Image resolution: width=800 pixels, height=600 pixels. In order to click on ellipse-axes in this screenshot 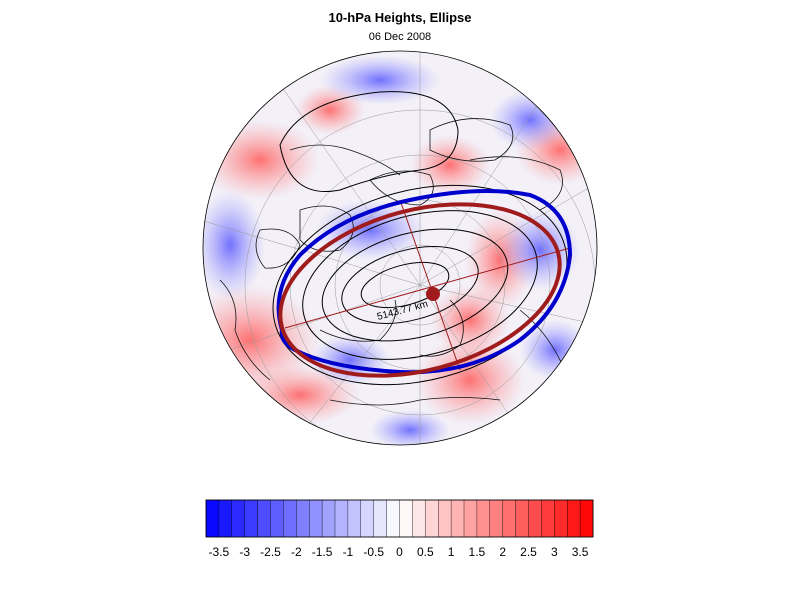, I will do `click(427, 285)`.